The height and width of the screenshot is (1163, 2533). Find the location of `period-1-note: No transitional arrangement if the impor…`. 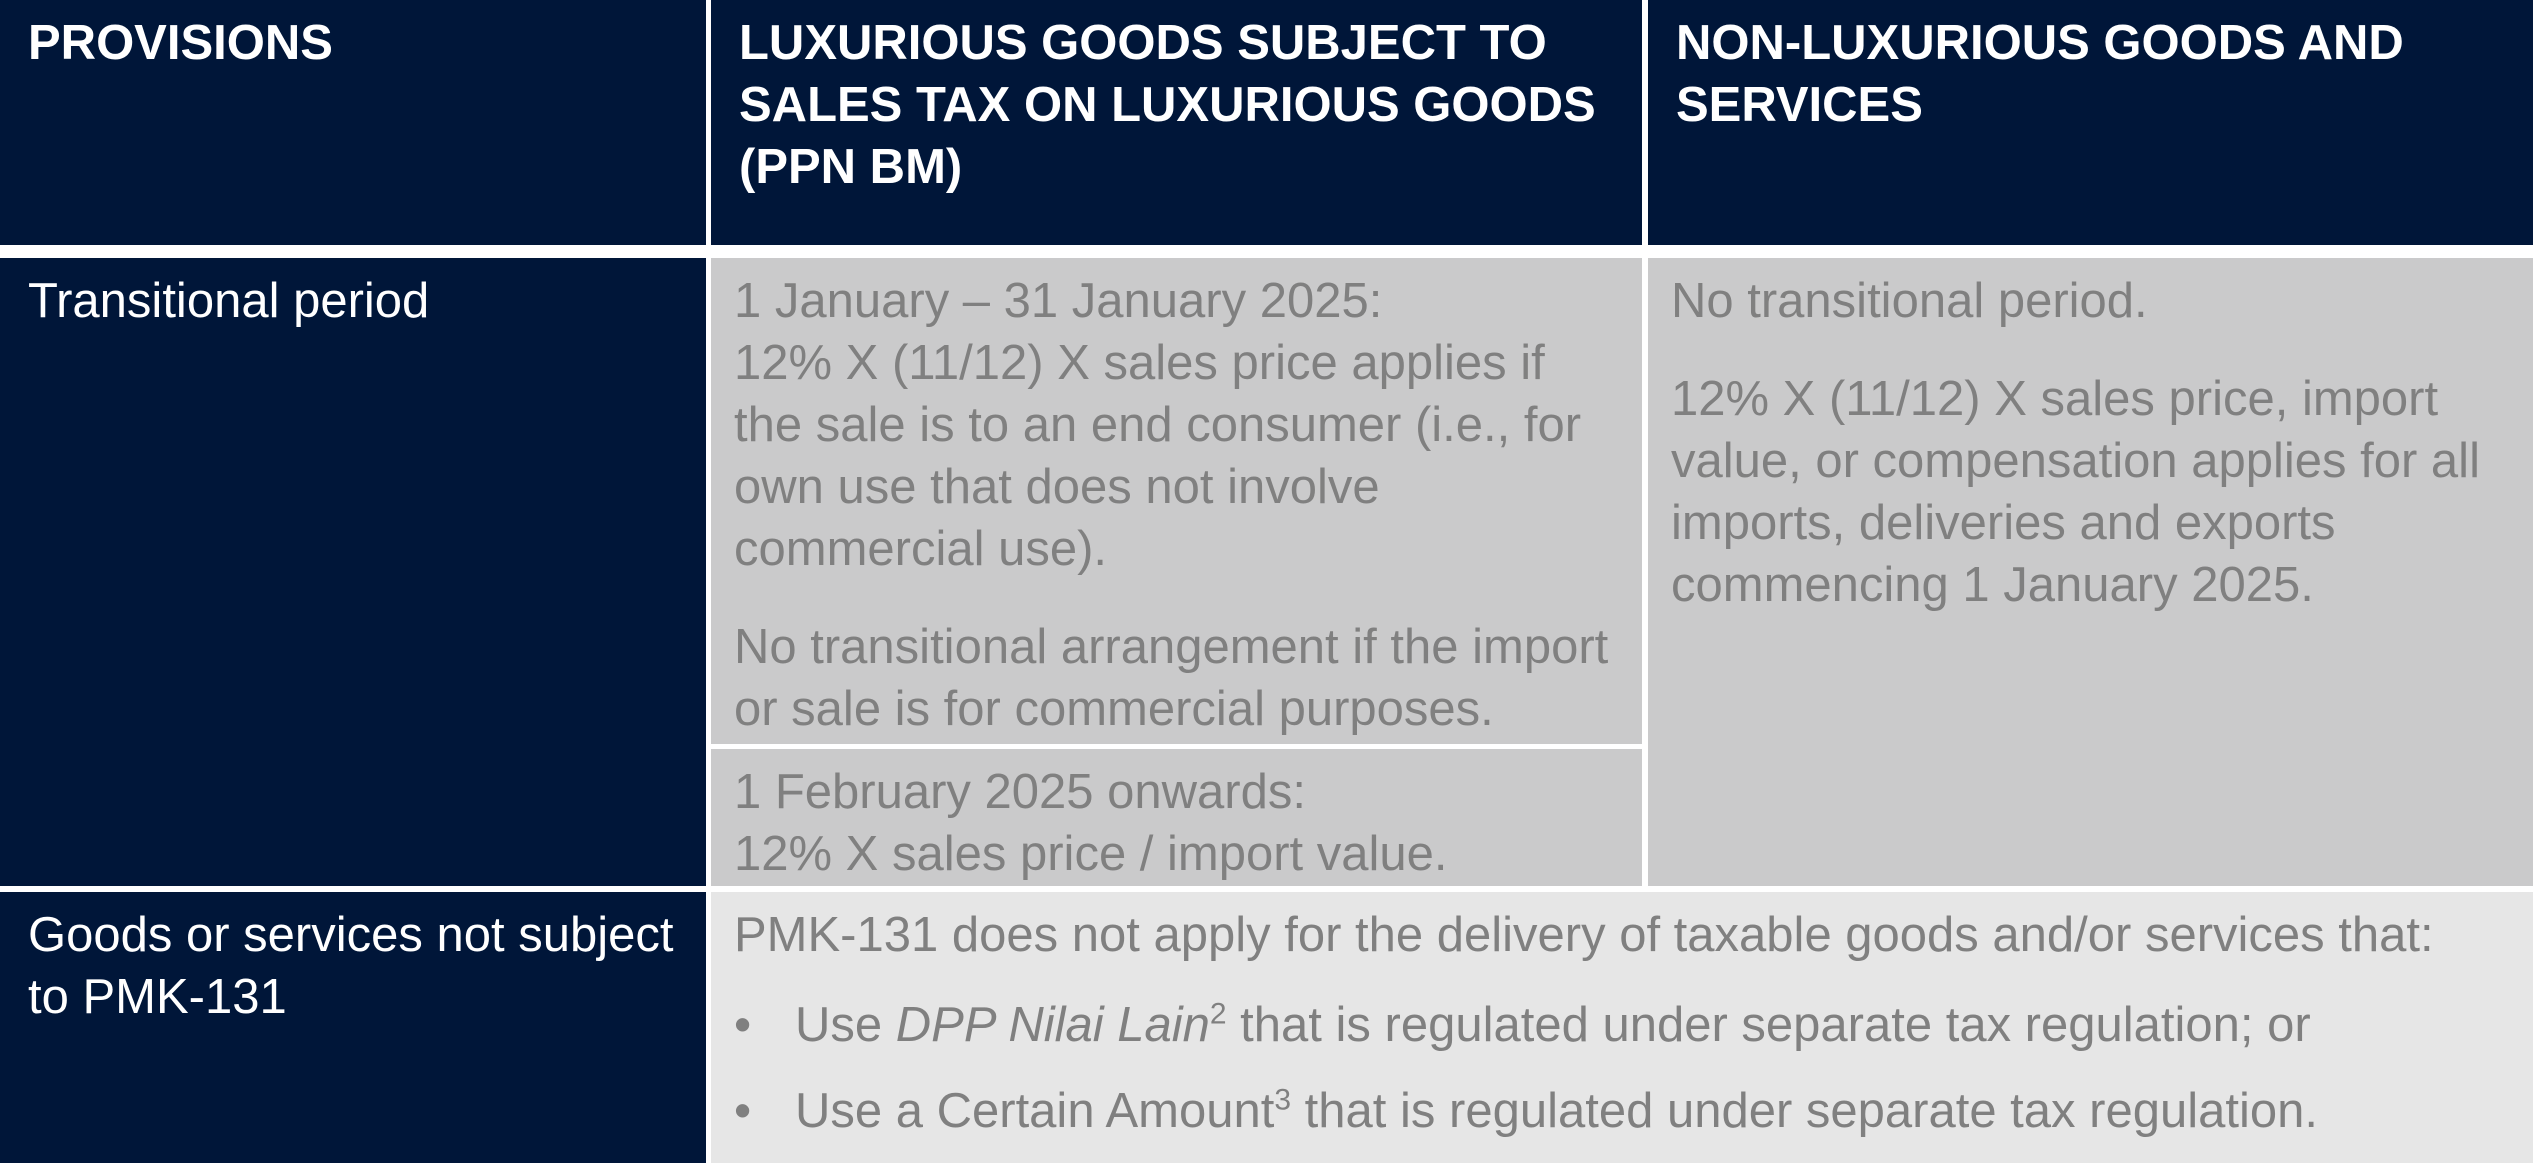

period-1-note: No transitional arrangement if the impor… is located at coordinates (1171, 678).